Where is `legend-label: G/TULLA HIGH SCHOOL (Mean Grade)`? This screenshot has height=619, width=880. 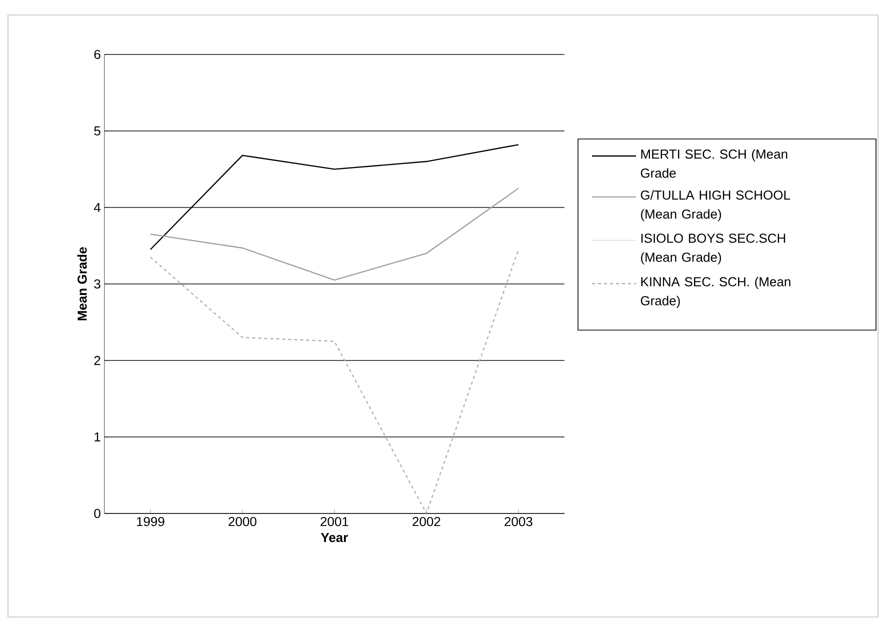
legend-label: G/TULLA HIGH SCHOOL (Mean Grade) is located at coordinates (715, 206).